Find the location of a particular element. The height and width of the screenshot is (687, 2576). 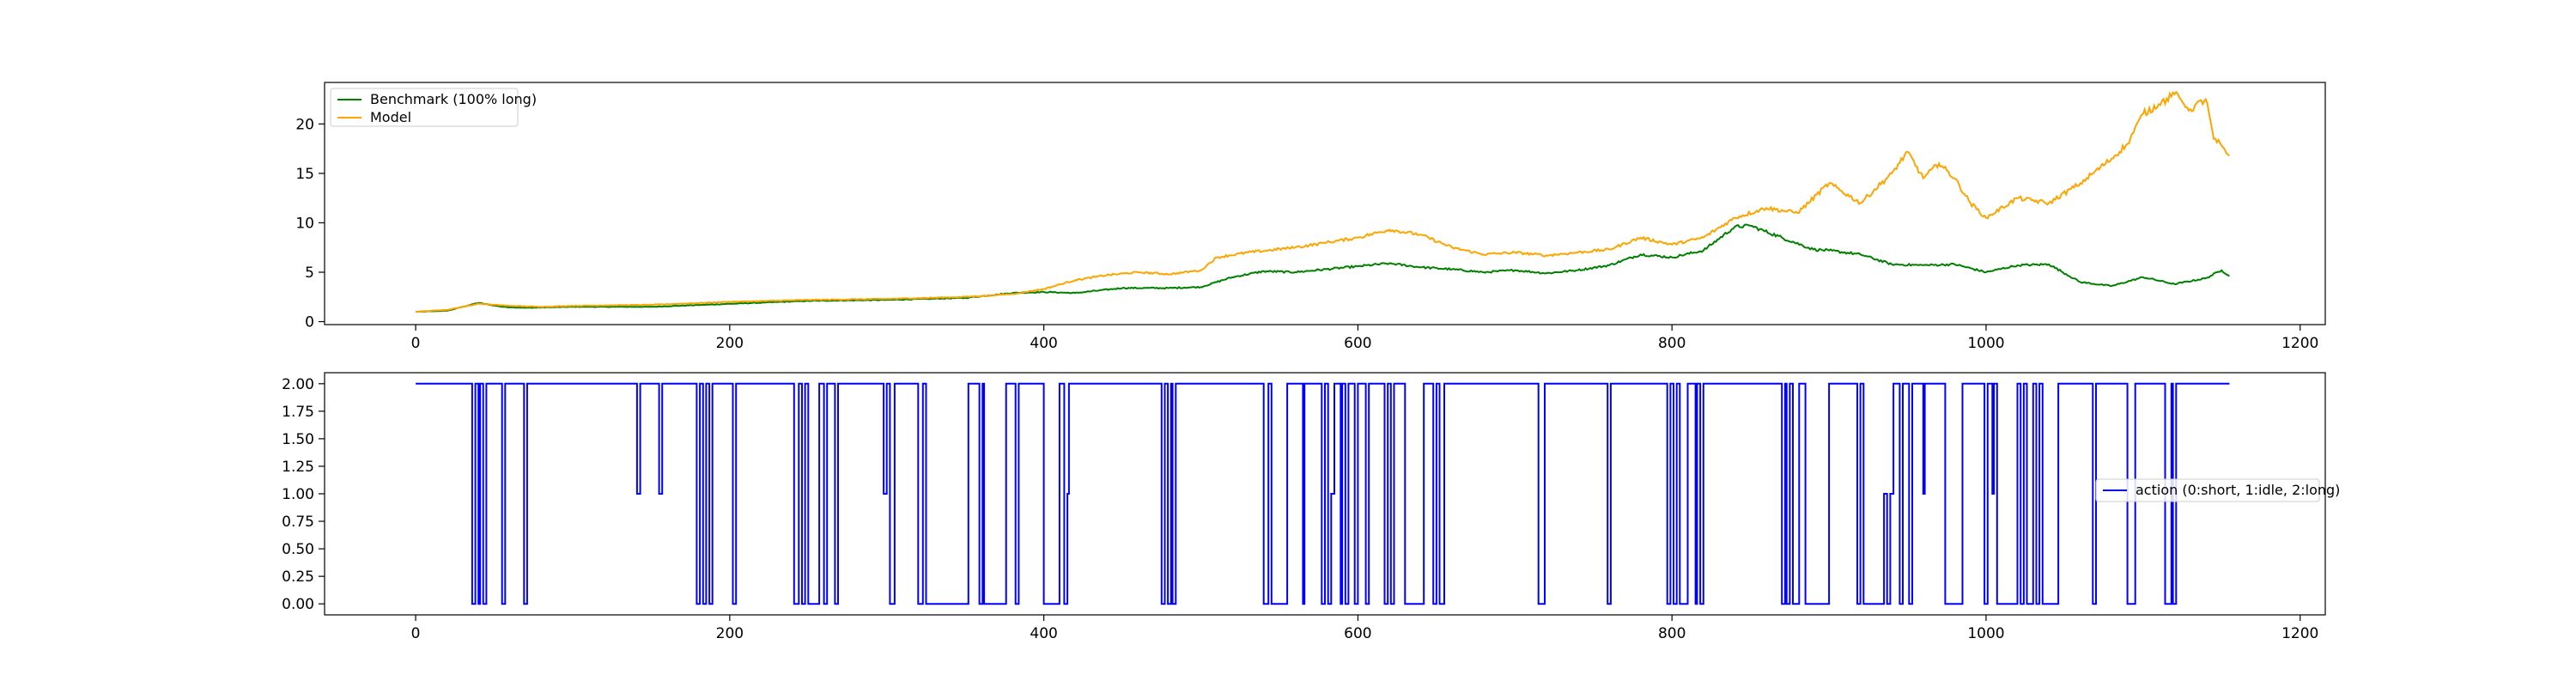

y-tick-label: 0.50 is located at coordinates (298, 549).